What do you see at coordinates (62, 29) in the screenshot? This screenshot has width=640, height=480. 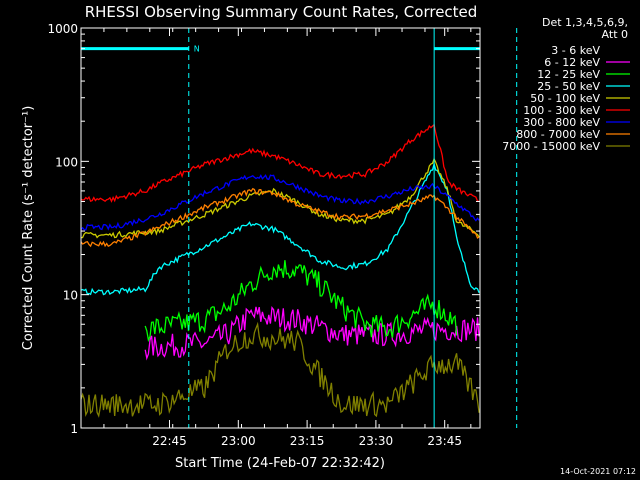 I see `y-tick-label: 1000` at bounding box center [62, 29].